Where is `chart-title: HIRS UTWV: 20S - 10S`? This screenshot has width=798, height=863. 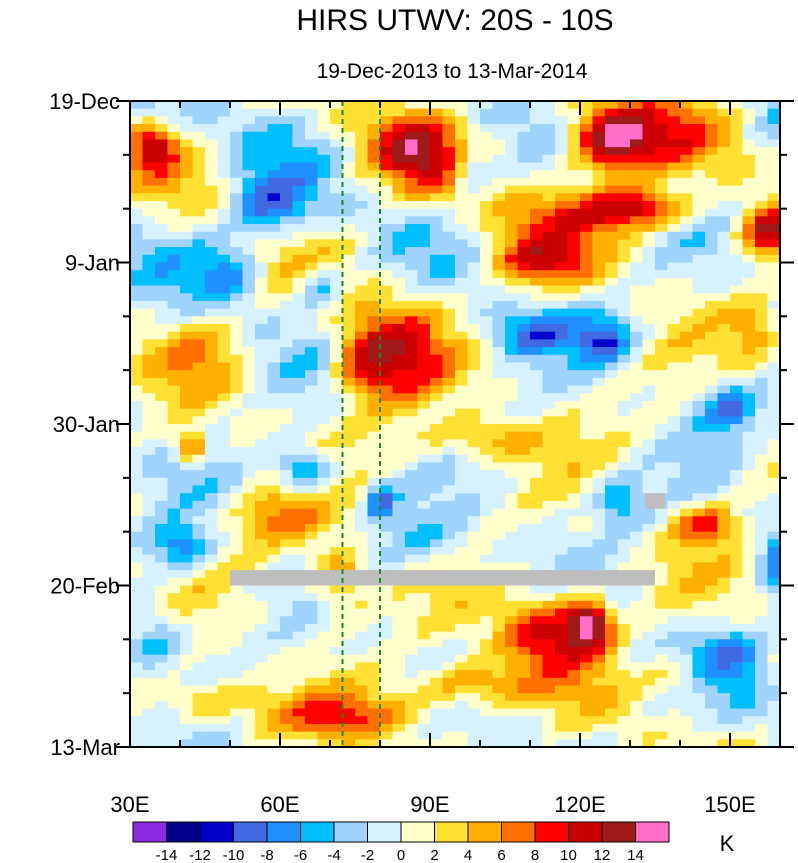
chart-title: HIRS UTWV: 20S - 10S is located at coordinates (454, 20).